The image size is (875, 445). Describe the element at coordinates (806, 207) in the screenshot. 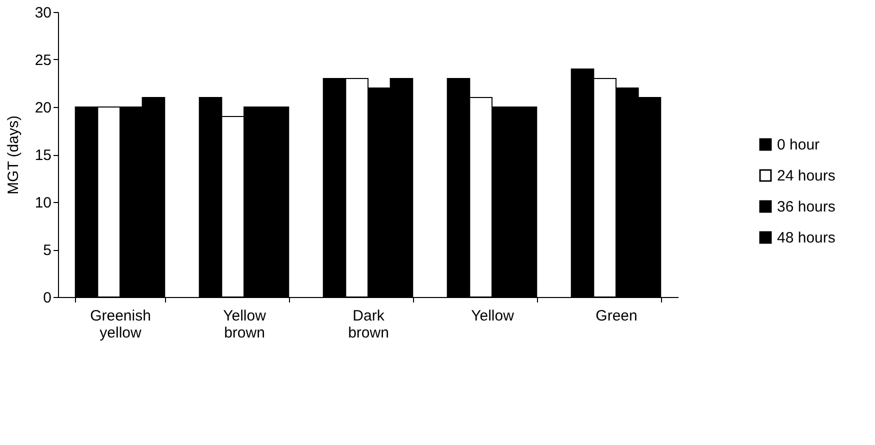

I see `legend-label: 36 hours` at that location.